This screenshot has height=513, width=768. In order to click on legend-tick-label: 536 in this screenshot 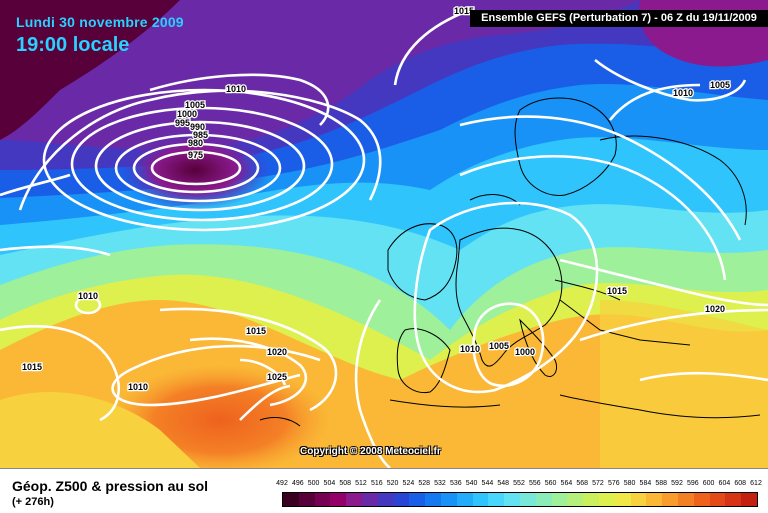, I will do `click(455, 483)`.